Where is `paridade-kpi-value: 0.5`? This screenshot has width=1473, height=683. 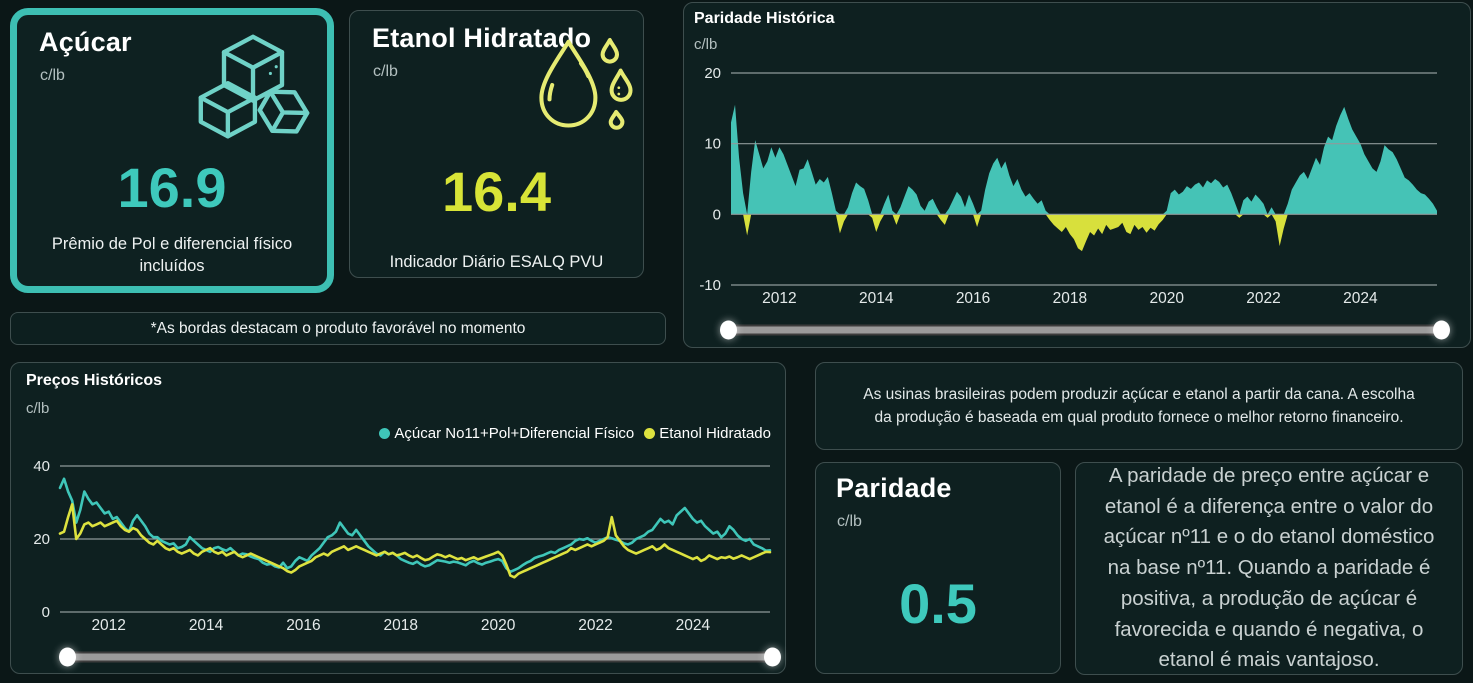 paridade-kpi-value: 0.5 is located at coordinates (938, 603).